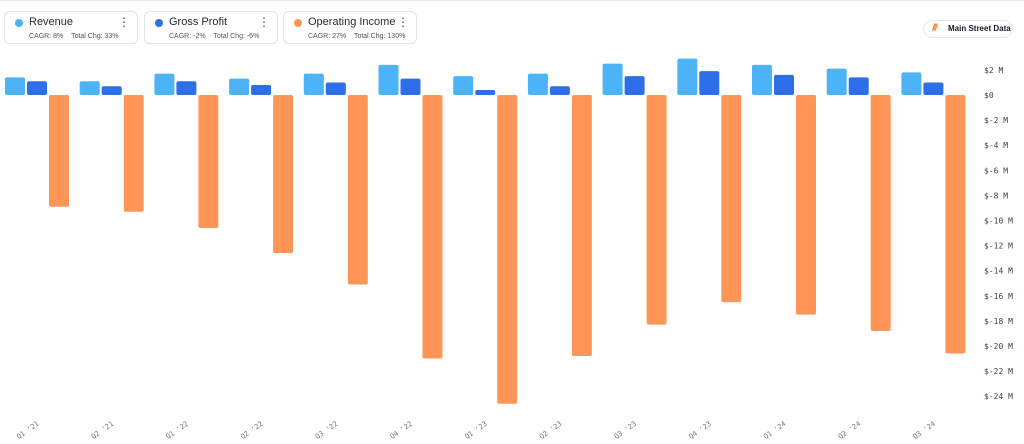 The image size is (1024, 444). I want to click on y-tick-label: $-6 M, so click(996, 170).